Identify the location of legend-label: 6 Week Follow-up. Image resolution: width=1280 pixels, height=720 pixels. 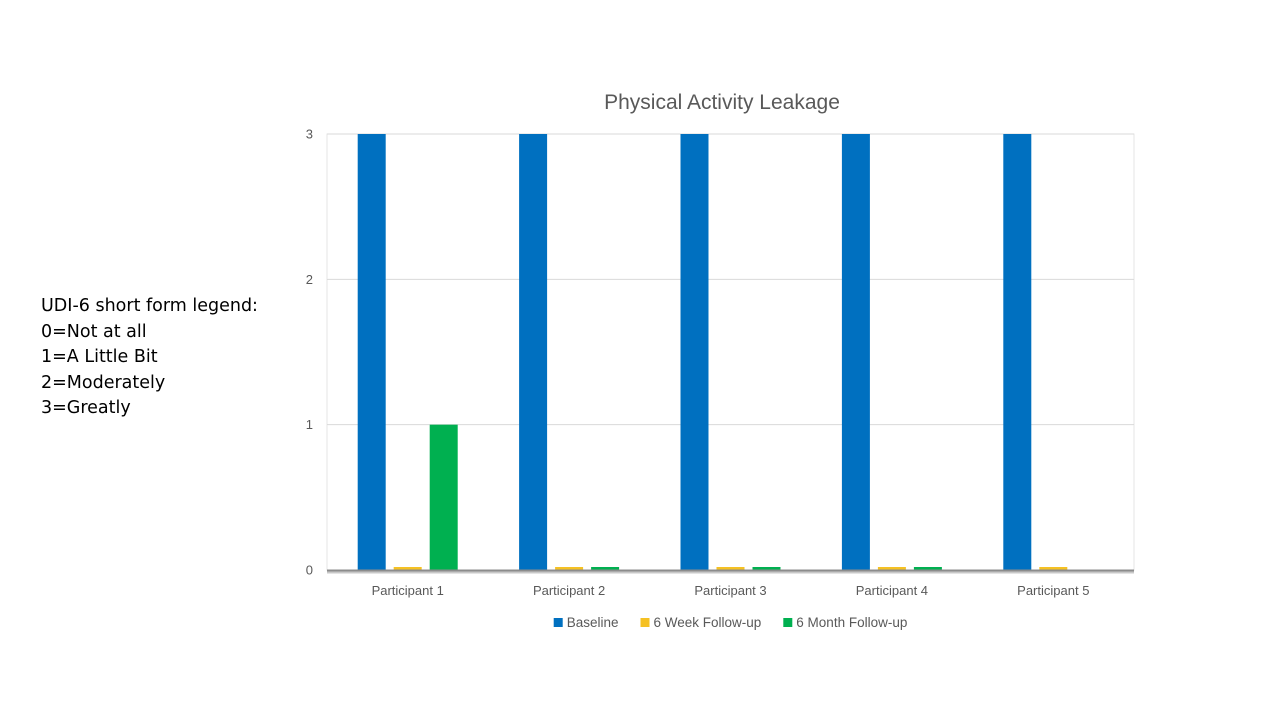
(708, 622).